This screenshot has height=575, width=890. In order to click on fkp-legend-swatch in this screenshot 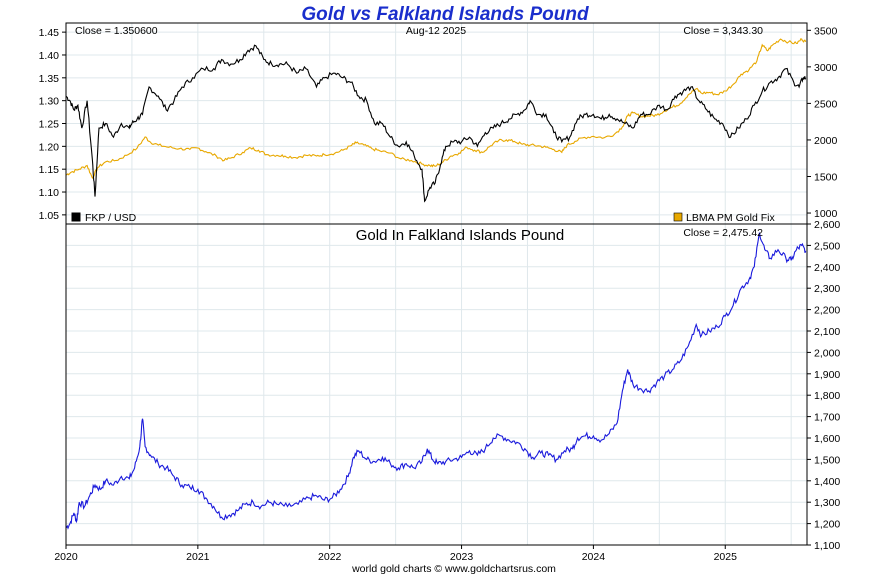, I will do `click(76, 217)`.